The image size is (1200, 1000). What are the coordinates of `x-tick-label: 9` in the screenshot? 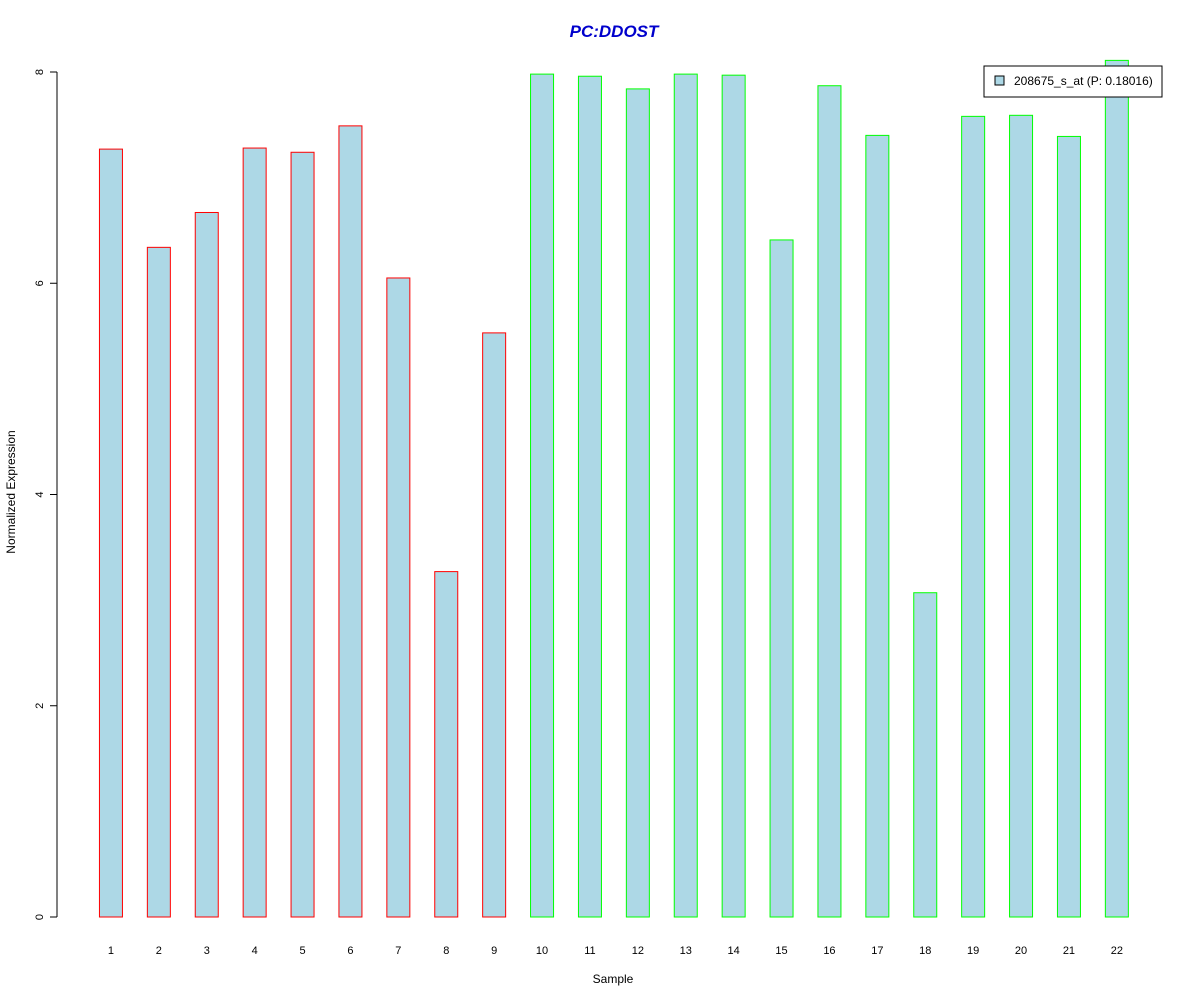 It's located at (494, 951).